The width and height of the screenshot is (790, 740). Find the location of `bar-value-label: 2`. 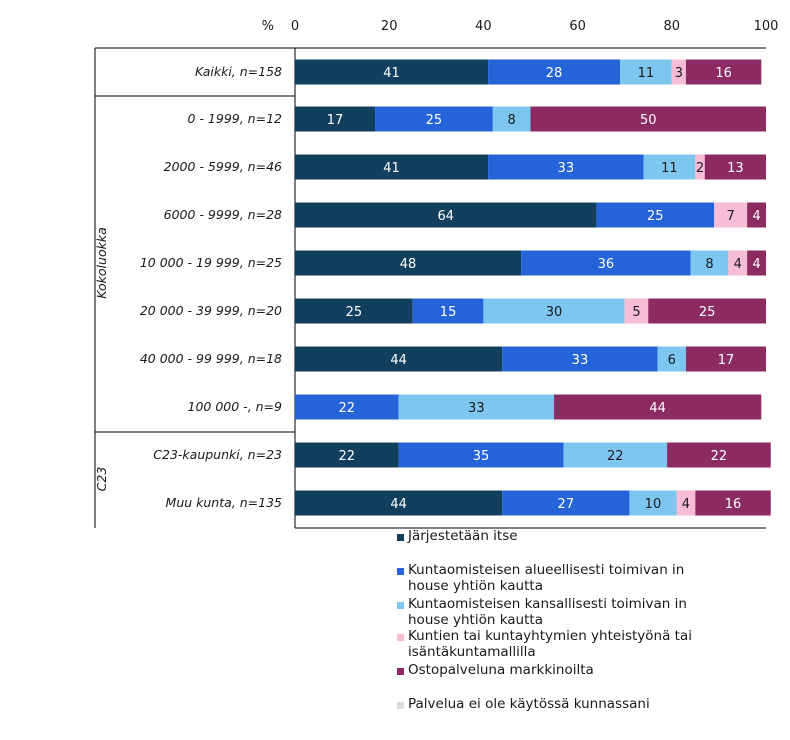

bar-value-label: 2 is located at coordinates (700, 168).